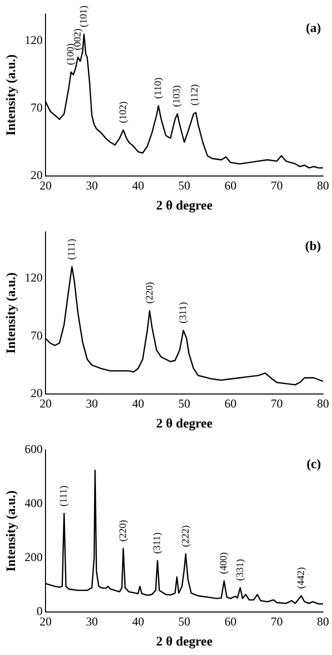 The height and width of the screenshot is (655, 332). Describe the element at coordinates (33, 557) in the screenshot. I see `y-tick-label: 200` at that location.